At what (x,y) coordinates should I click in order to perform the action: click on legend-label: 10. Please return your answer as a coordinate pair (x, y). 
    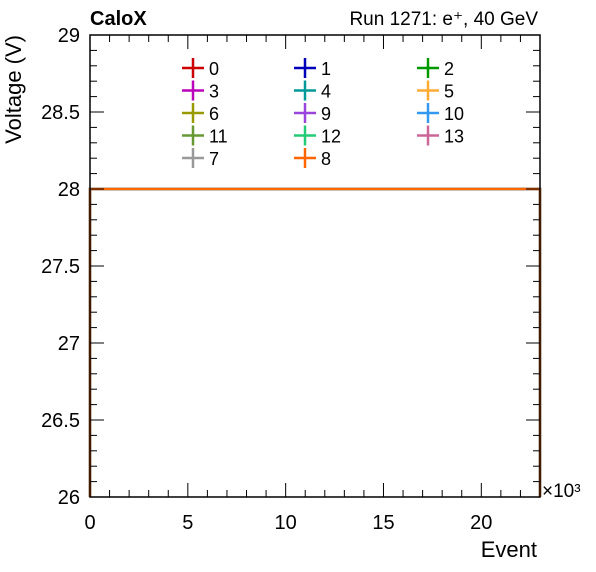
    Looking at the image, I should click on (454, 114).